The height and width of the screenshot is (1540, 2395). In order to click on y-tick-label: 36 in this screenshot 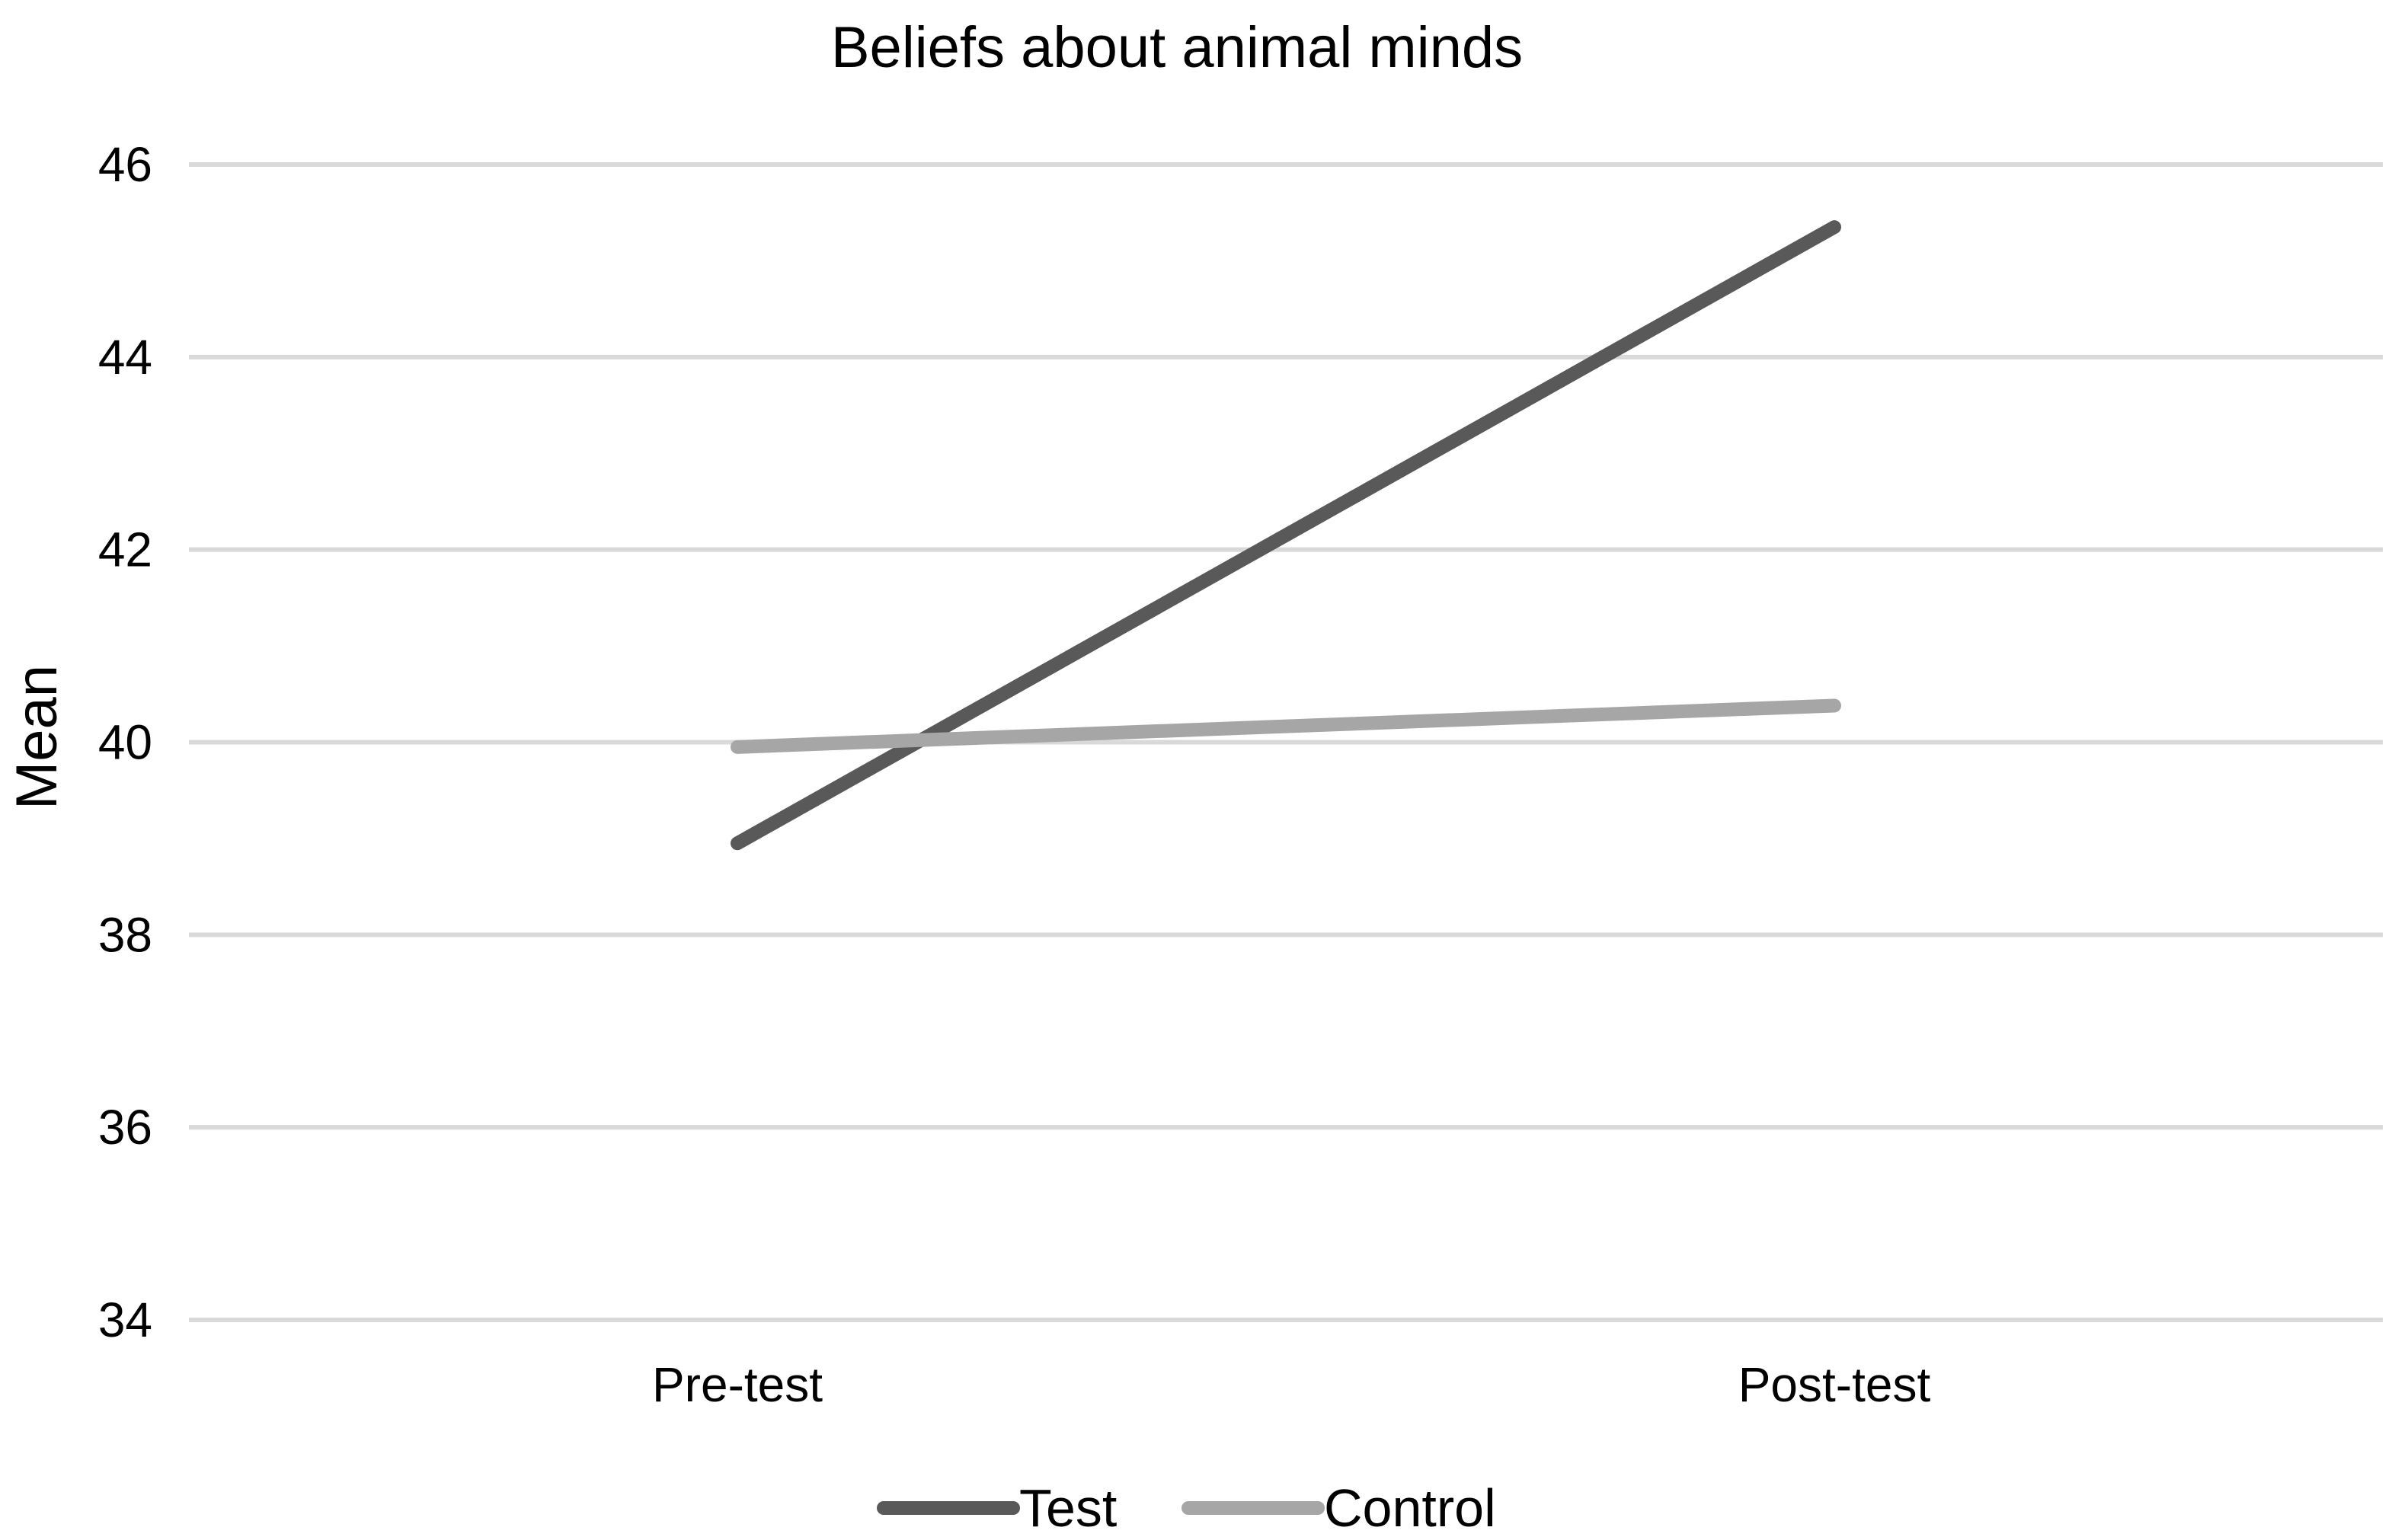, I will do `click(125, 1127)`.